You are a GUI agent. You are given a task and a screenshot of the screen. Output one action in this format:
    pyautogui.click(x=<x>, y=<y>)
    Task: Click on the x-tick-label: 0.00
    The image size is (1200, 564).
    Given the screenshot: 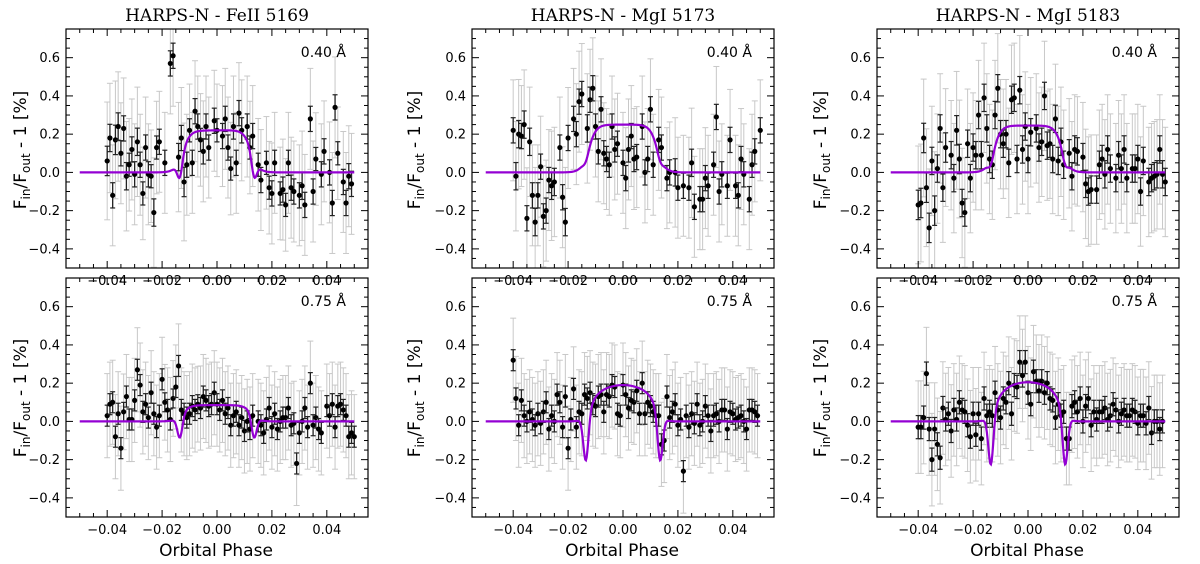 What is the action you would take?
    pyautogui.click(x=217, y=530)
    